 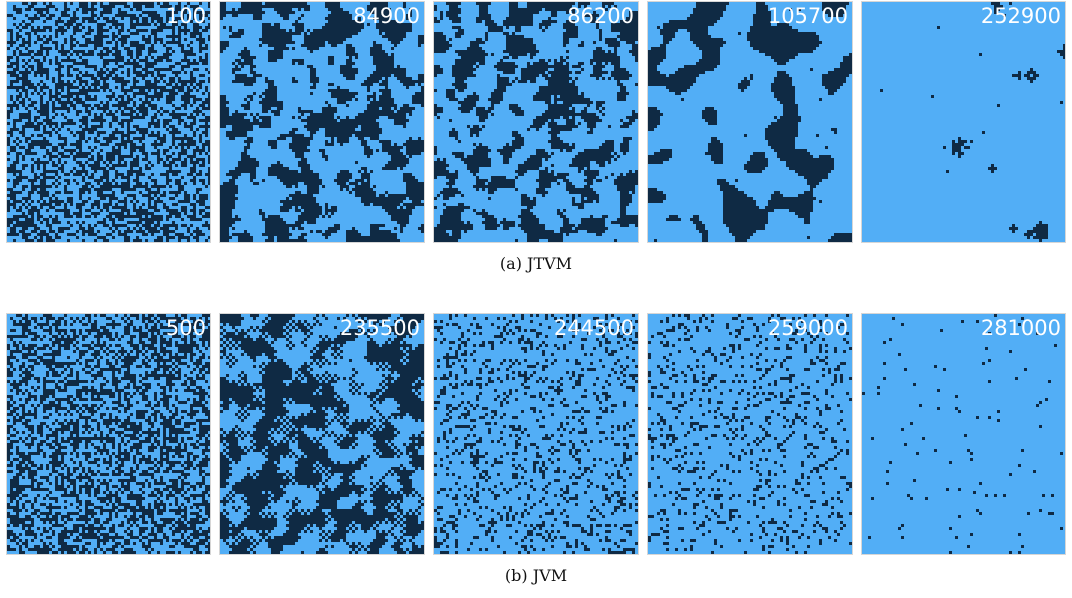 I want to click on panel-b-4: 259000, so click(x=750, y=434).